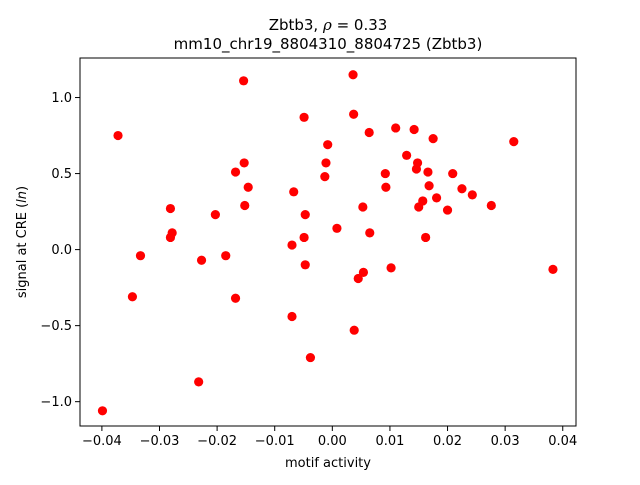  I want to click on x-tick-label: 0.01, so click(389, 441).